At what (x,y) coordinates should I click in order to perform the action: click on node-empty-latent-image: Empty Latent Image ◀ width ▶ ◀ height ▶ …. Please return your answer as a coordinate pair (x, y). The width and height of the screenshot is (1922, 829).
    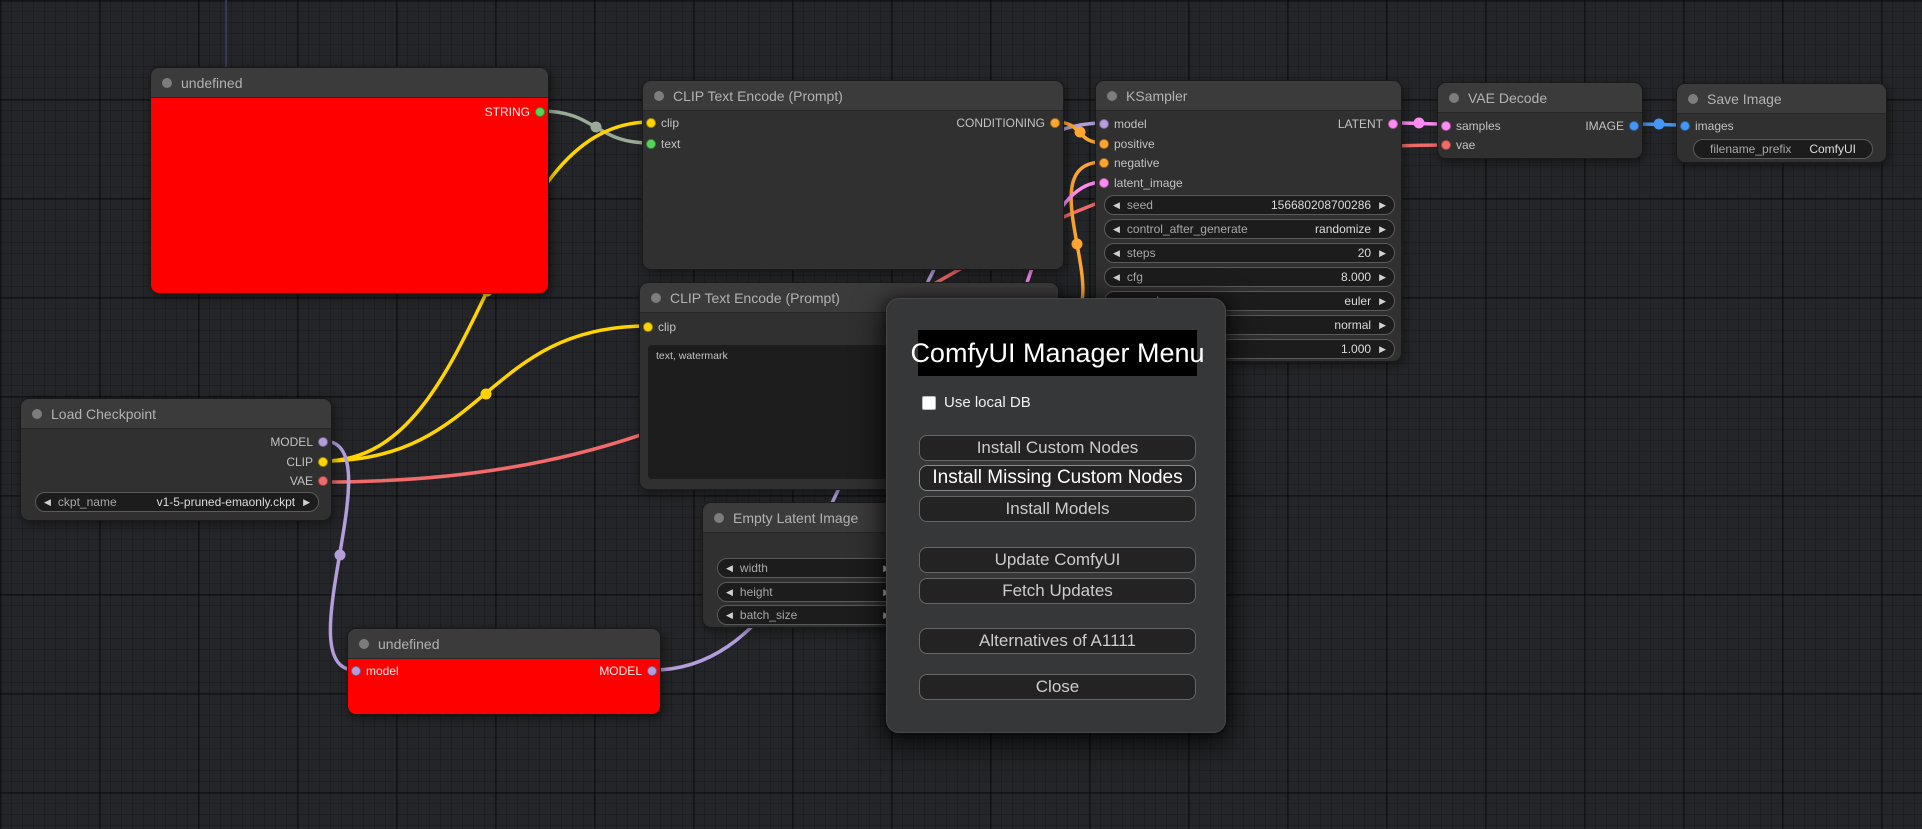
    Looking at the image, I should click on (807, 565).